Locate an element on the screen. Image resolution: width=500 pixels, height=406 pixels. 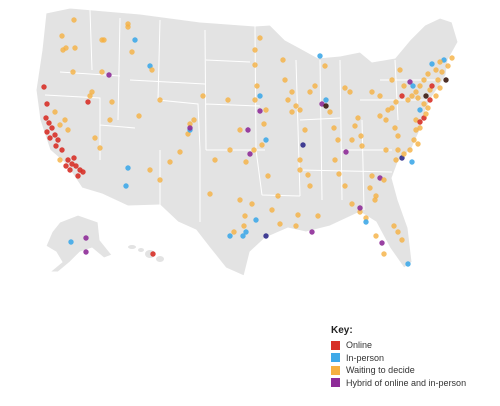
legend-swatch-inperson is located at coordinates (335, 358).